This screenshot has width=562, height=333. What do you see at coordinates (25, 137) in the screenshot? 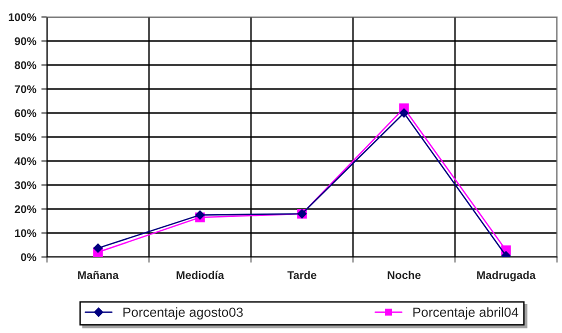
I see `y-tick-label: 50%` at bounding box center [25, 137].